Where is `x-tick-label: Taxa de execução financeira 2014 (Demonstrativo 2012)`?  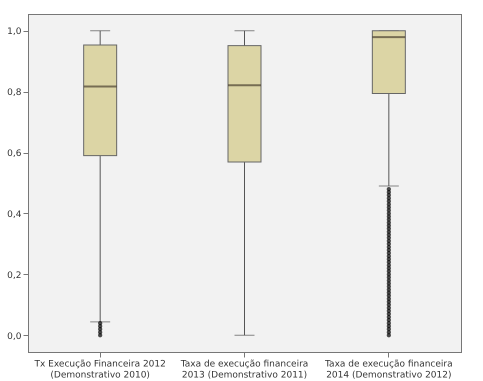
x-tick-label: Taxa de execução financeira 2014 (Demonstrativo 2012) is located at coordinates (388, 370).